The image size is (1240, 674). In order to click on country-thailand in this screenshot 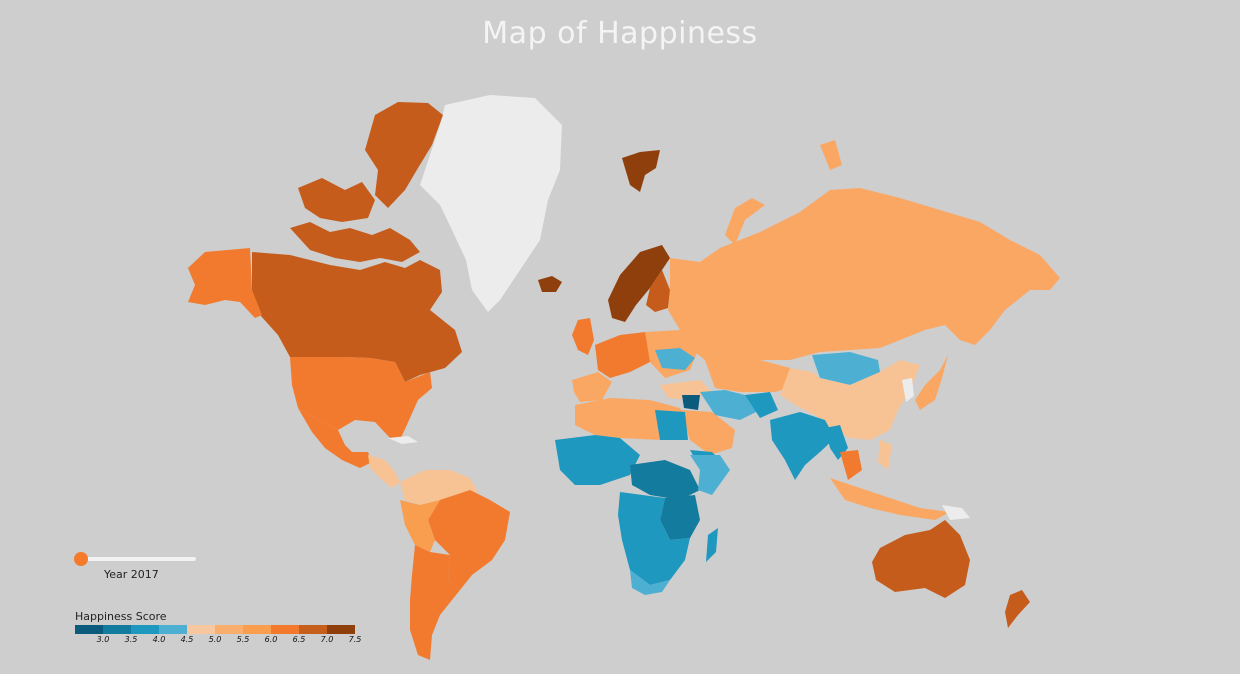, I will do `click(851, 465)`.